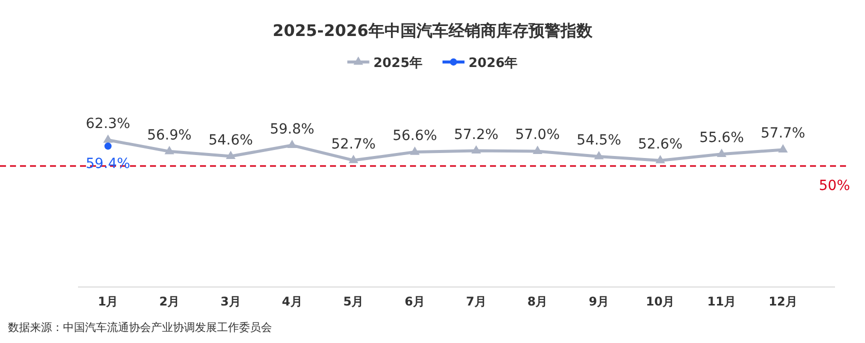 The width and height of the screenshot is (865, 343). I want to click on data-label: 62.3%, so click(108, 124).